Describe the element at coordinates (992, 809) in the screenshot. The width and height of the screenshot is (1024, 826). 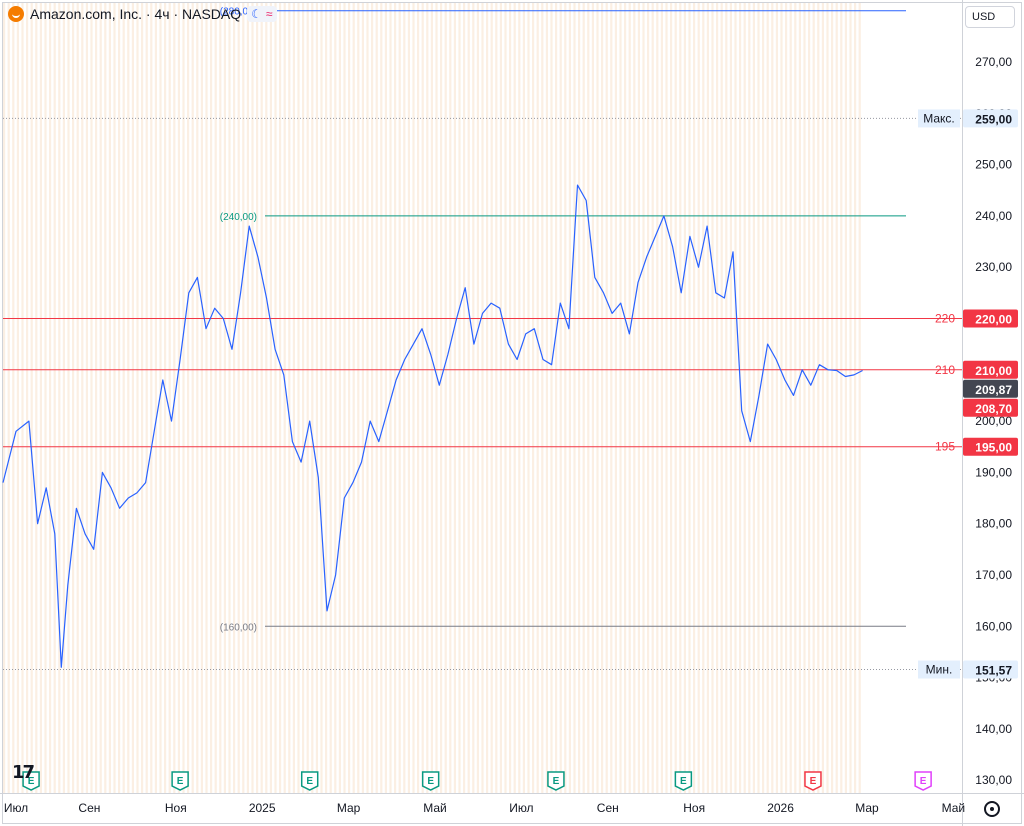
I see `settings-gear-icon` at that location.